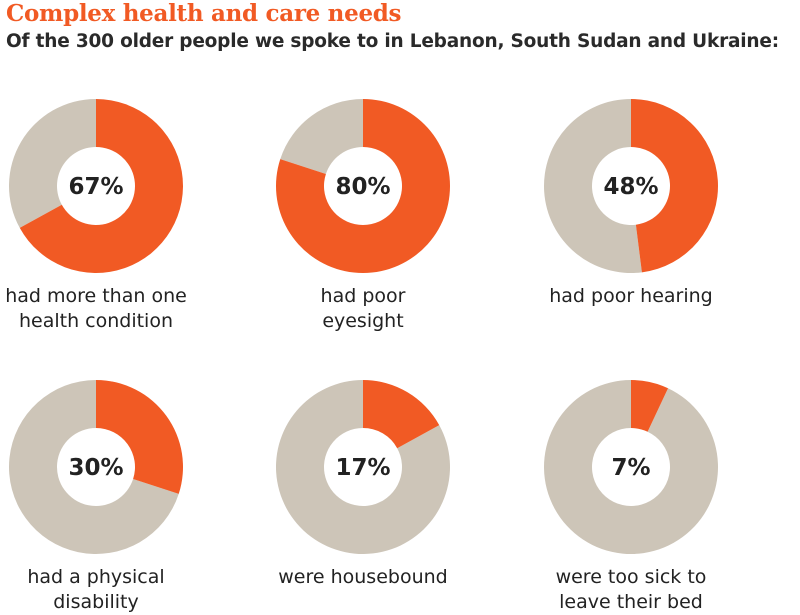 The image size is (800, 615). Describe the element at coordinates (363, 296) in the screenshot. I see `caption-line: had poor` at that location.